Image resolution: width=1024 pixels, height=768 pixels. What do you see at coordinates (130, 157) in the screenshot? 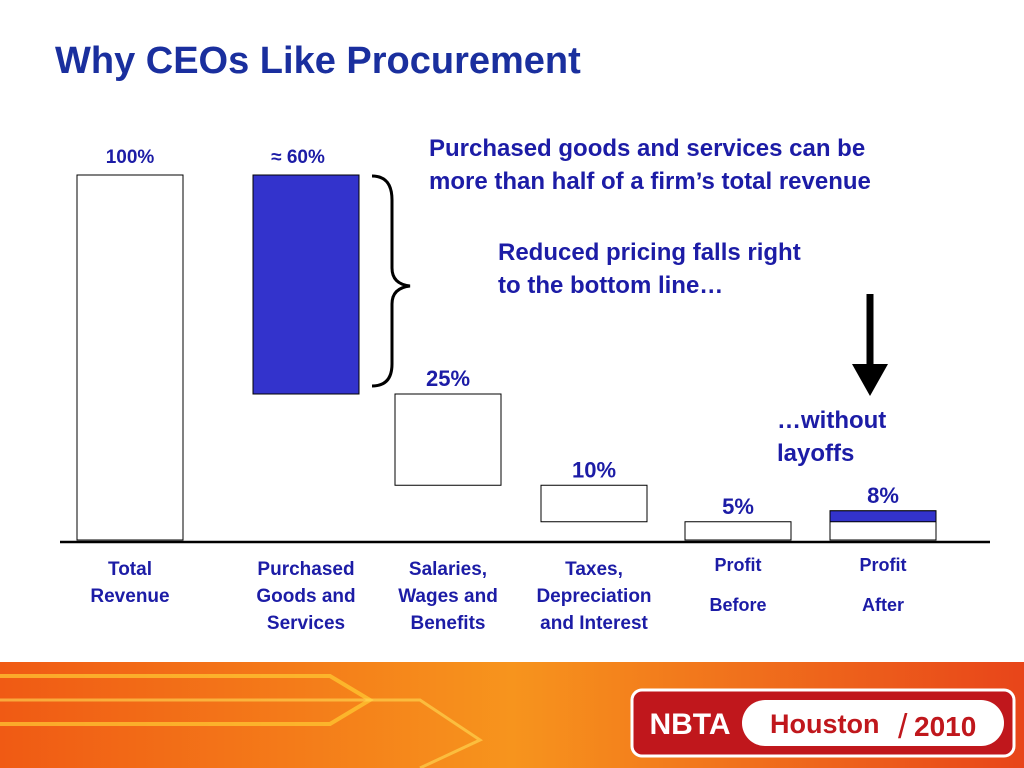
I see `value-label: 100%` at bounding box center [130, 157].